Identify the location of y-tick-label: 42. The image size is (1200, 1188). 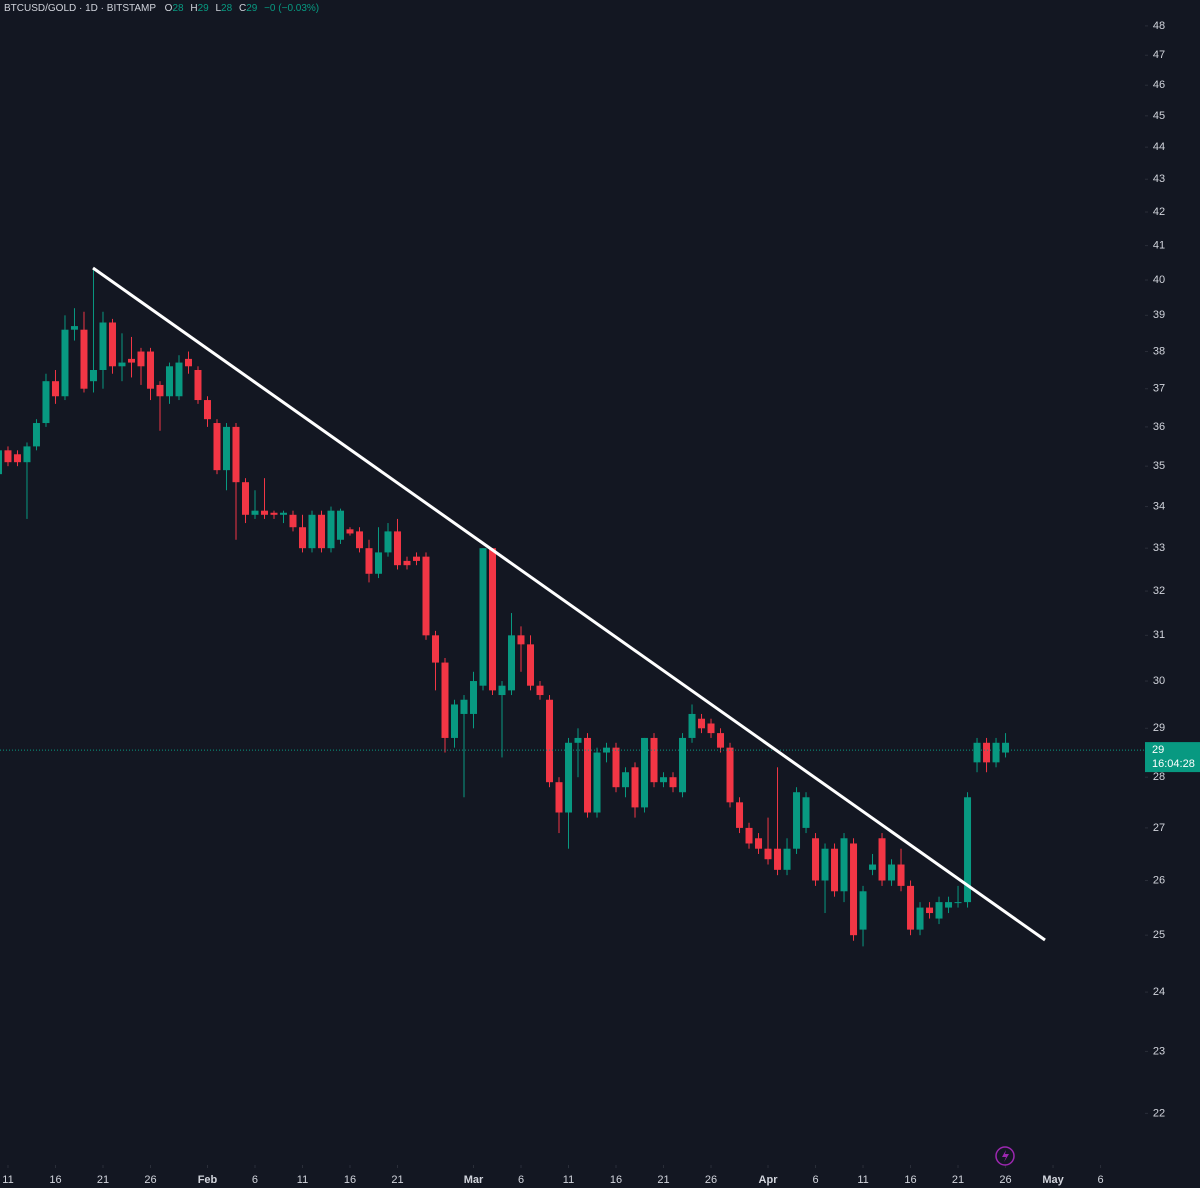
(1159, 212).